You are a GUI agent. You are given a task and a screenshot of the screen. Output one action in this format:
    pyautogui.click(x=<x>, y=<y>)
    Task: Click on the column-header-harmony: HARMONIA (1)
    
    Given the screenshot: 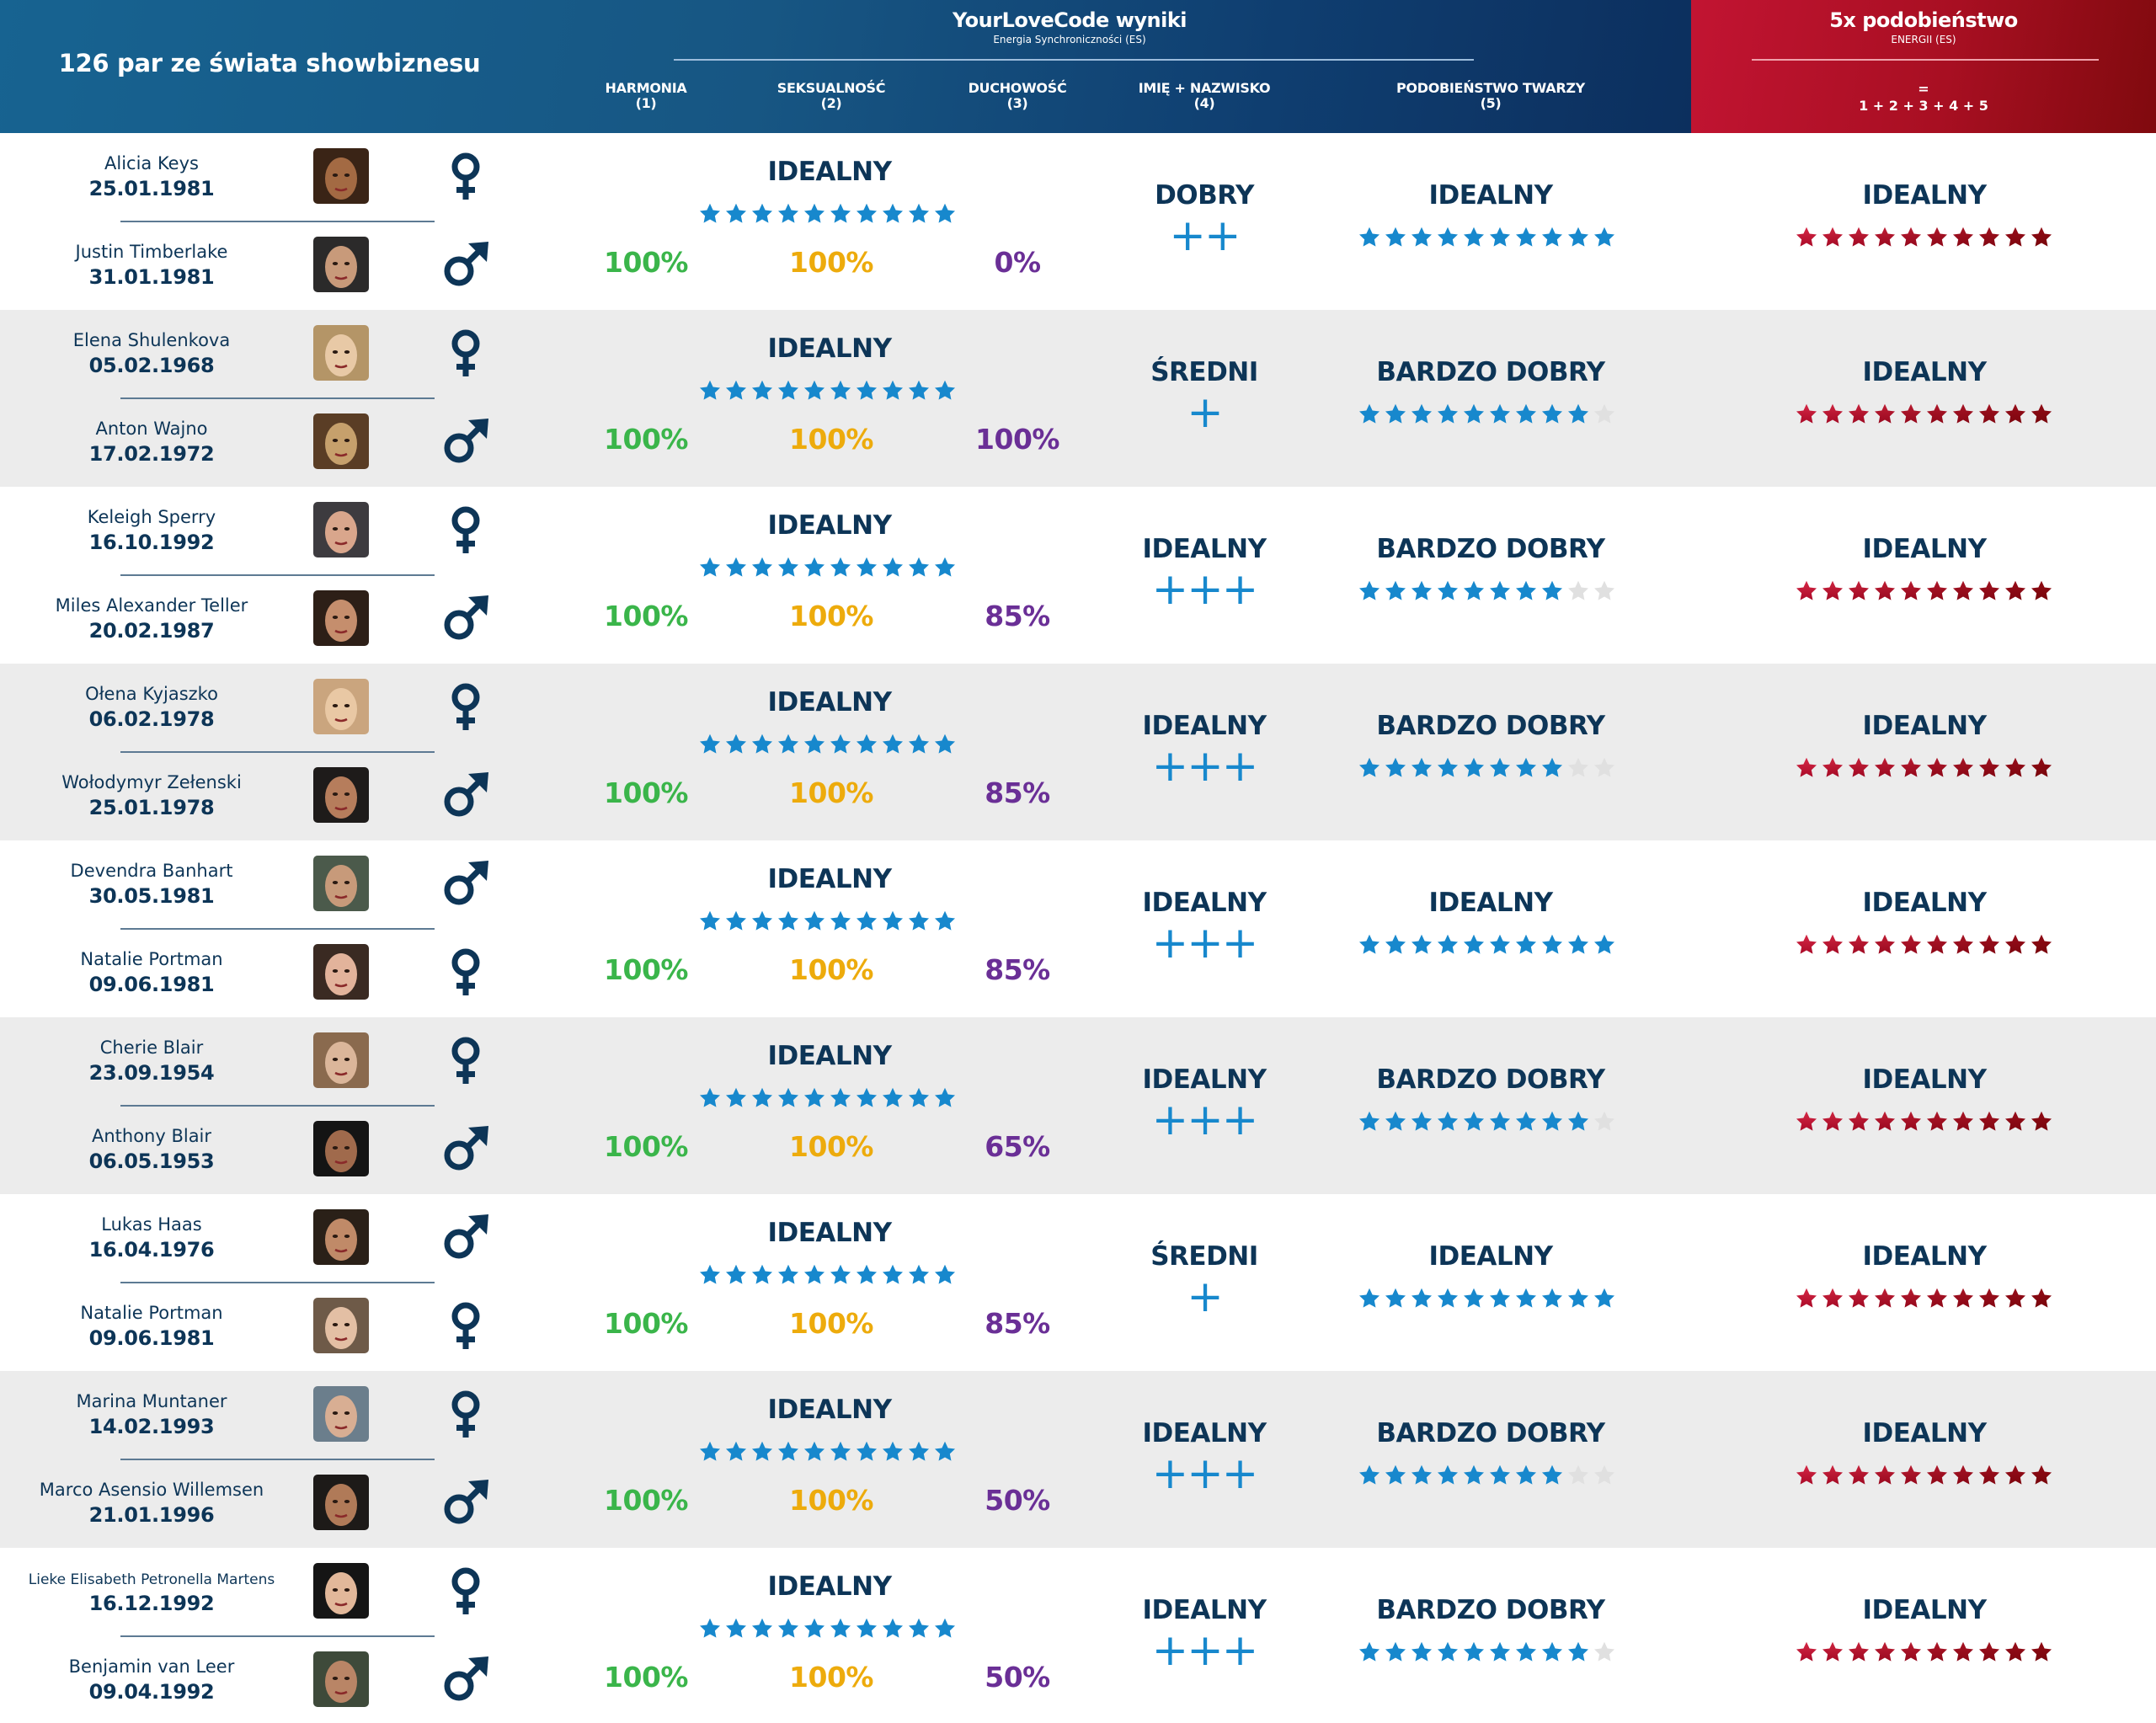 What is the action you would take?
    pyautogui.click(x=646, y=96)
    